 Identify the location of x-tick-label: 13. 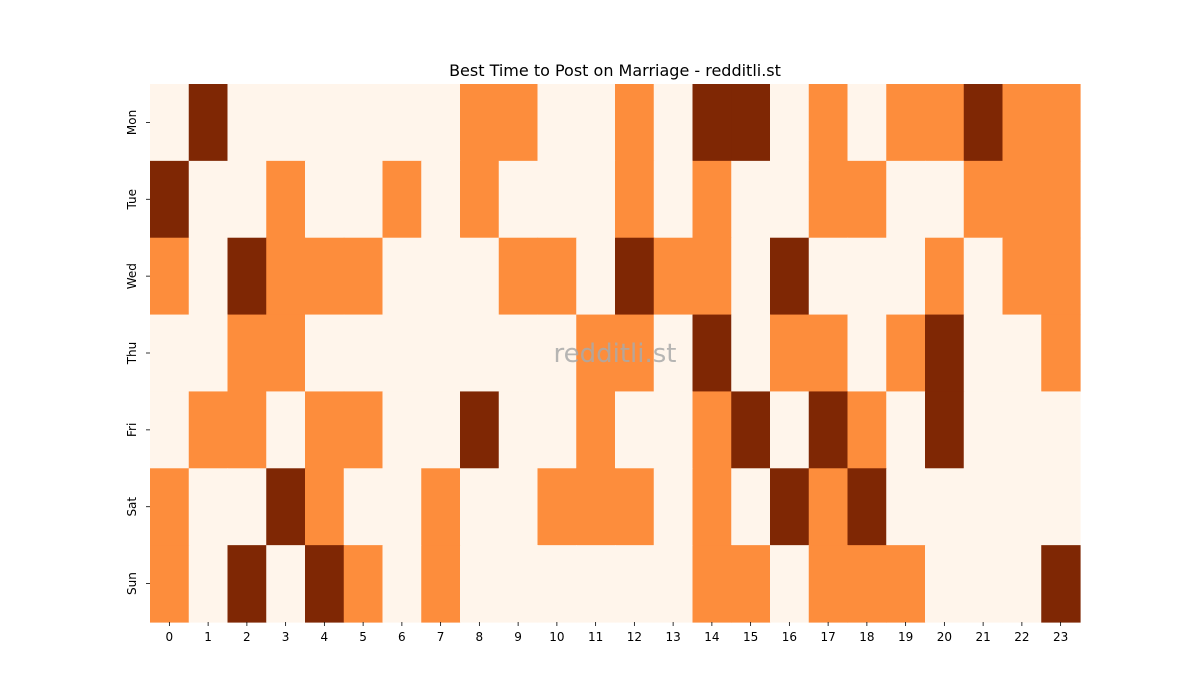
(672, 637).